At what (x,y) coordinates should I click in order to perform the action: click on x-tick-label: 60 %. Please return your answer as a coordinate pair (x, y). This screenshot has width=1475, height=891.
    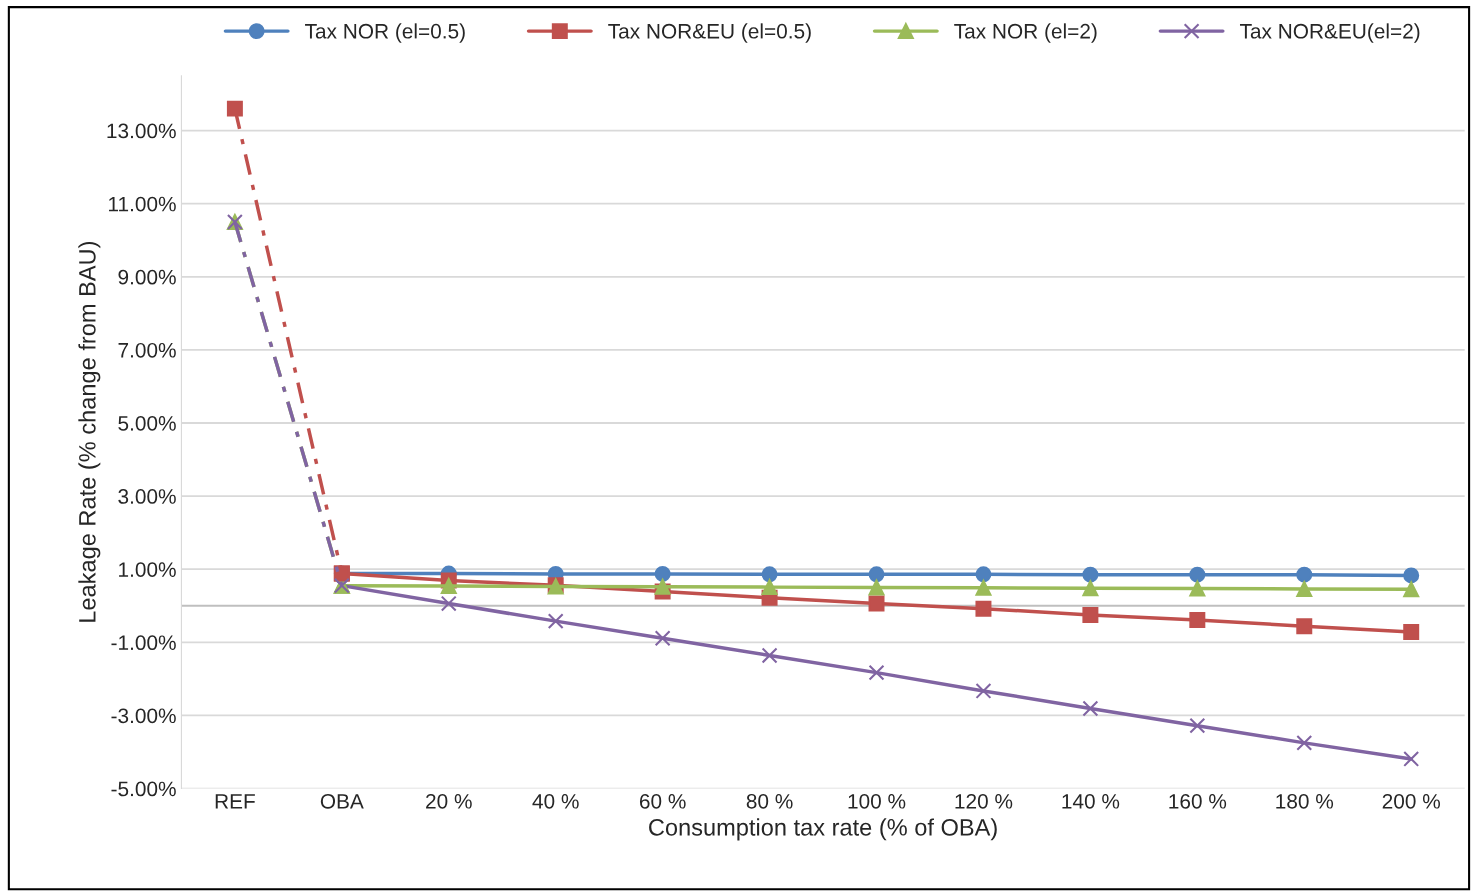
    Looking at the image, I should click on (662, 801).